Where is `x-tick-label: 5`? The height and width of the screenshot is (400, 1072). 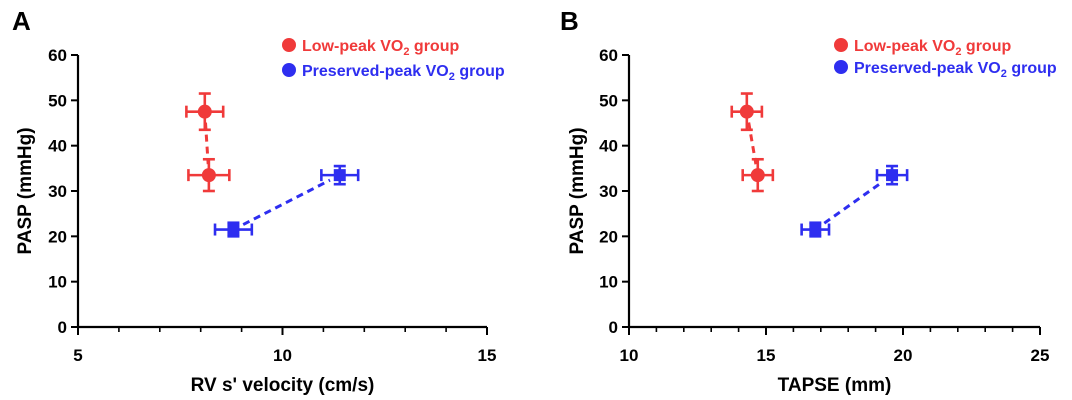 x-tick-label: 5 is located at coordinates (77, 355).